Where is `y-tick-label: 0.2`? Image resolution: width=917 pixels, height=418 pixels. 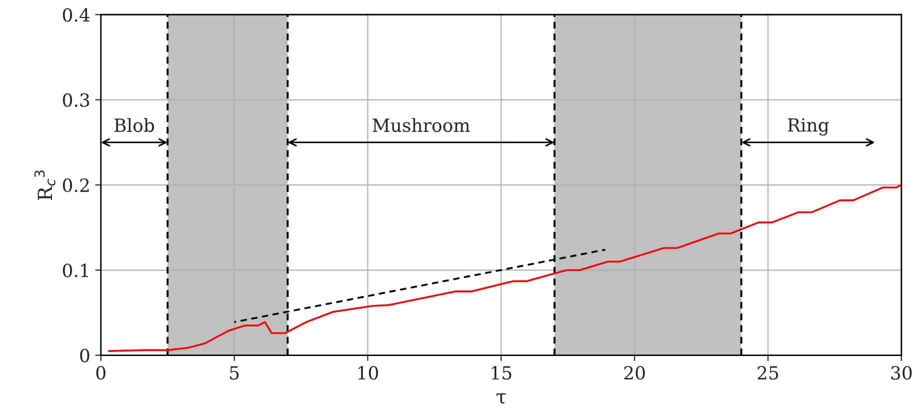 y-tick-label: 0.2 is located at coordinates (75, 185).